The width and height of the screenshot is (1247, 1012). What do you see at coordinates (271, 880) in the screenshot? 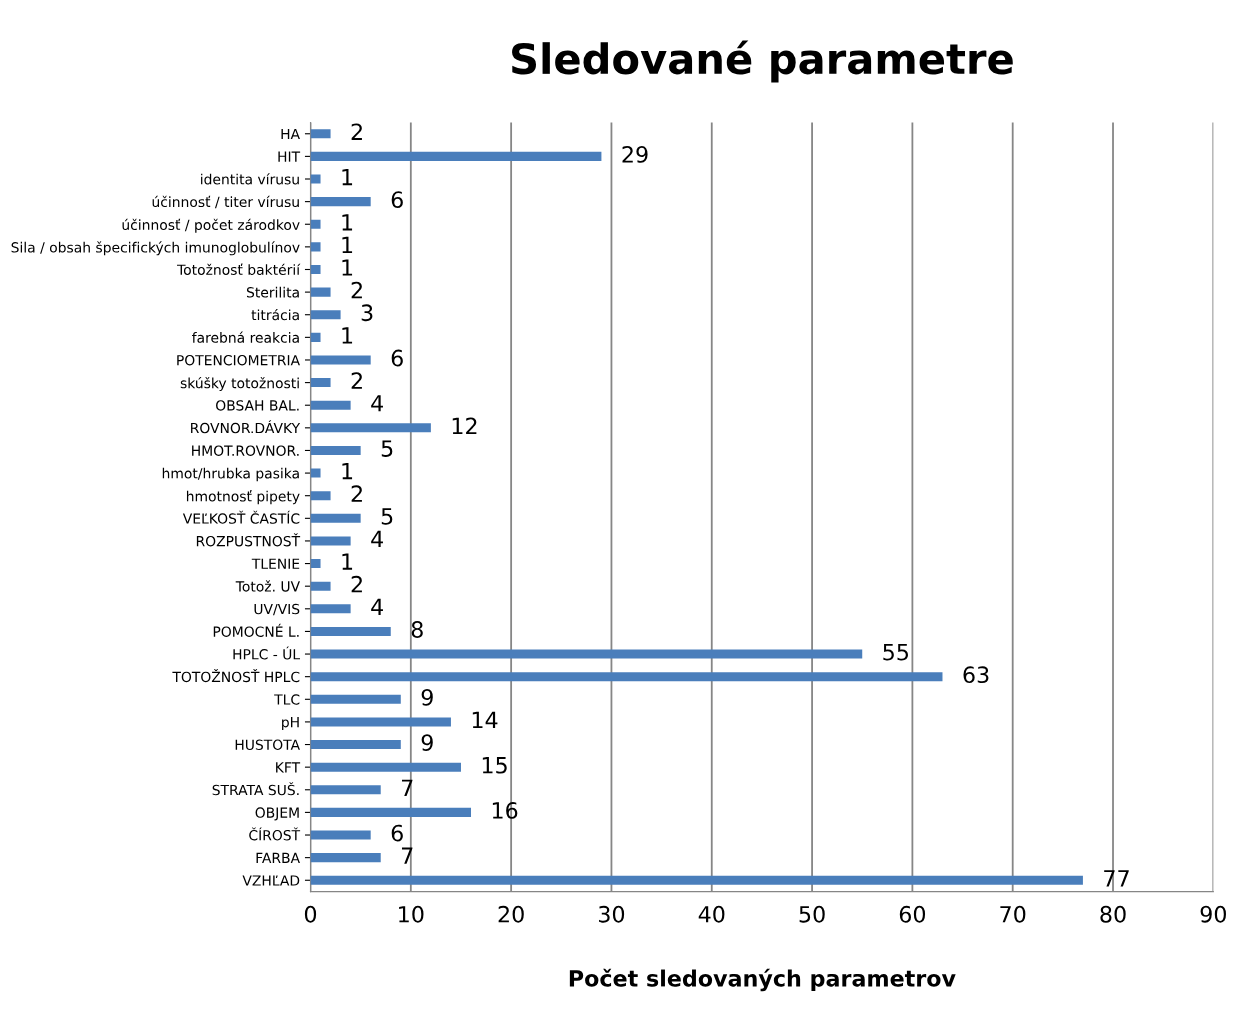
I see `y-tick-label: VZHĽAD` at bounding box center [271, 880].